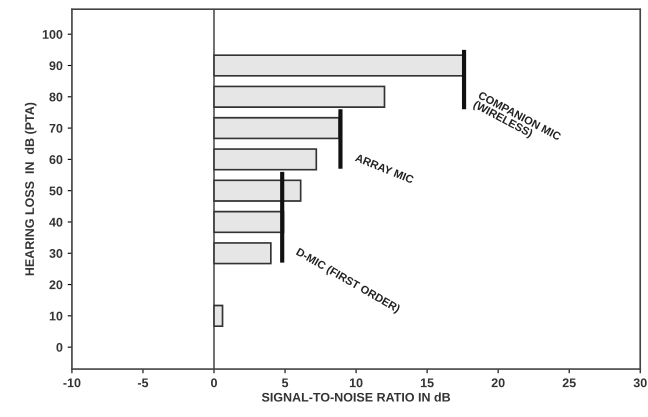  Describe the element at coordinates (59, 347) in the screenshot. I see `y-tick-label: 0` at that location.